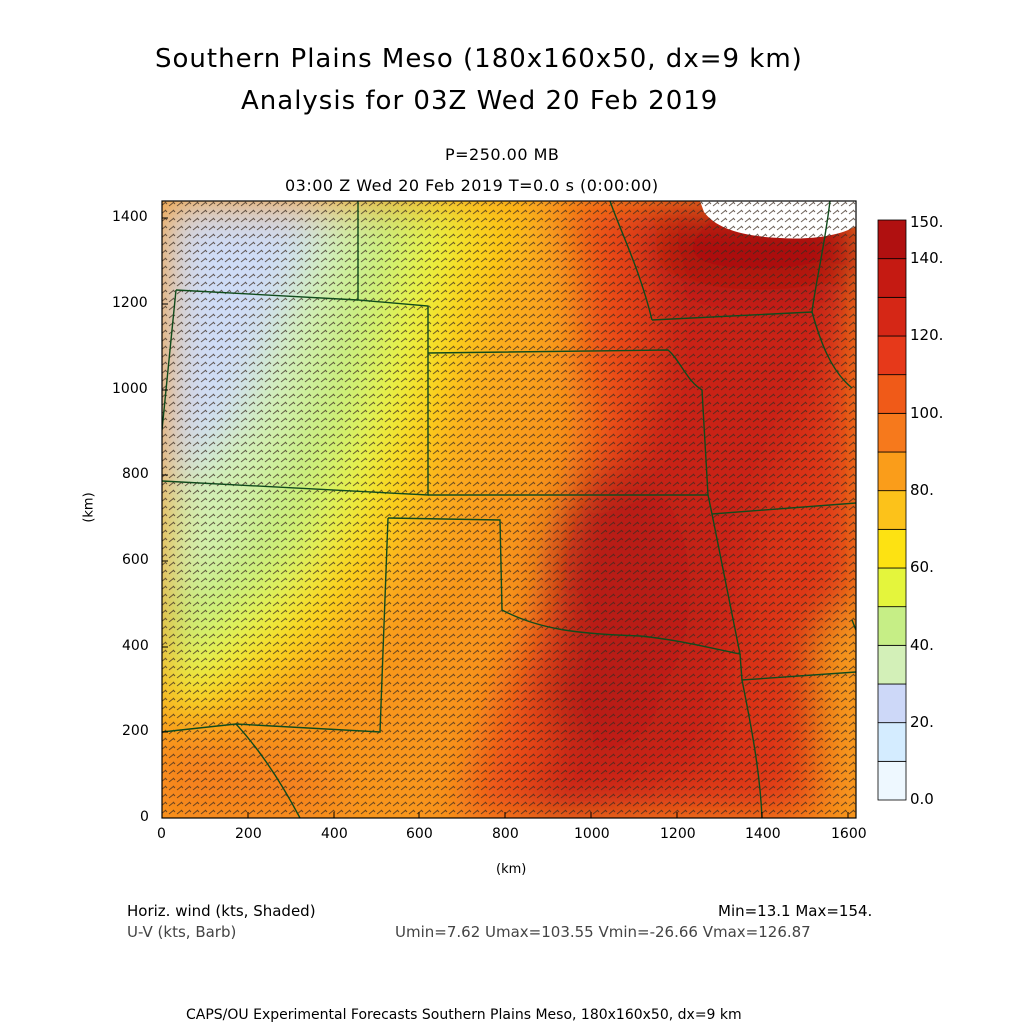 This screenshot has width=1022, height=1023. What do you see at coordinates (678, 834) in the screenshot?
I see `x-tick-label: 1200` at bounding box center [678, 834].